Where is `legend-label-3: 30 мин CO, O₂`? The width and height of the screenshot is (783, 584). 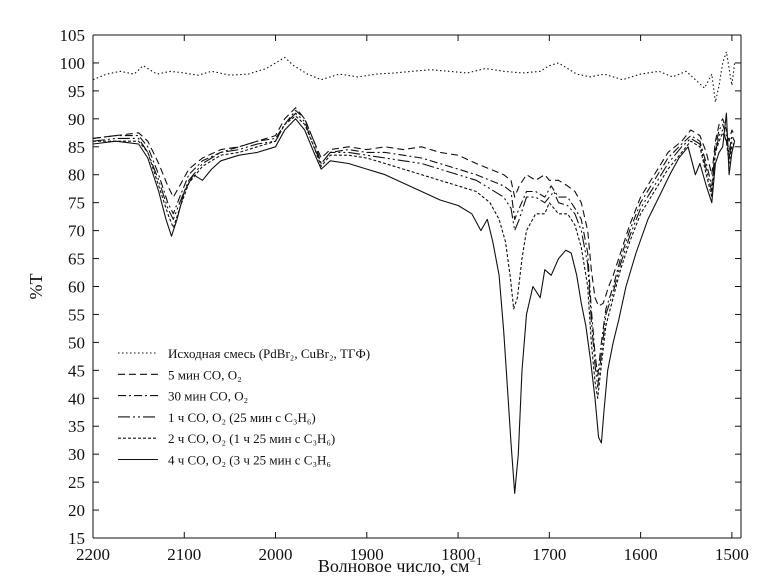
legend-label-3: 30 мин CO, O₂ is located at coordinates (208, 396).